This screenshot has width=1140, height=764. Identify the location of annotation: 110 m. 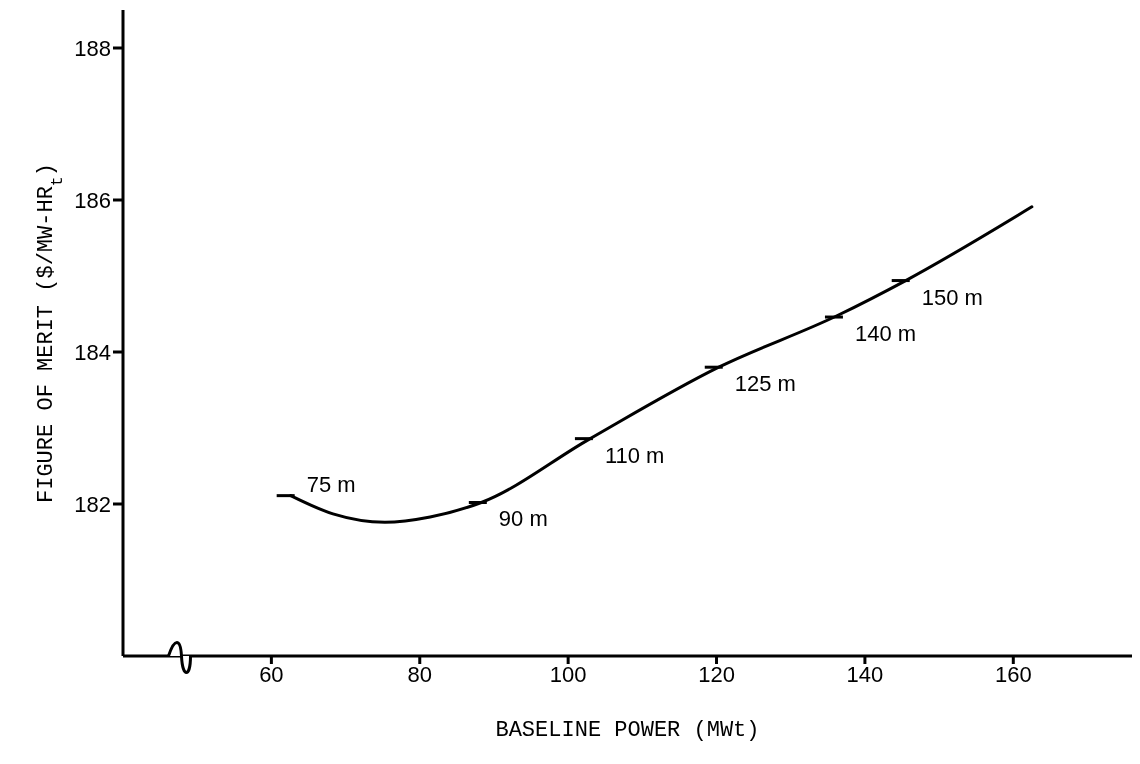
(634, 455).